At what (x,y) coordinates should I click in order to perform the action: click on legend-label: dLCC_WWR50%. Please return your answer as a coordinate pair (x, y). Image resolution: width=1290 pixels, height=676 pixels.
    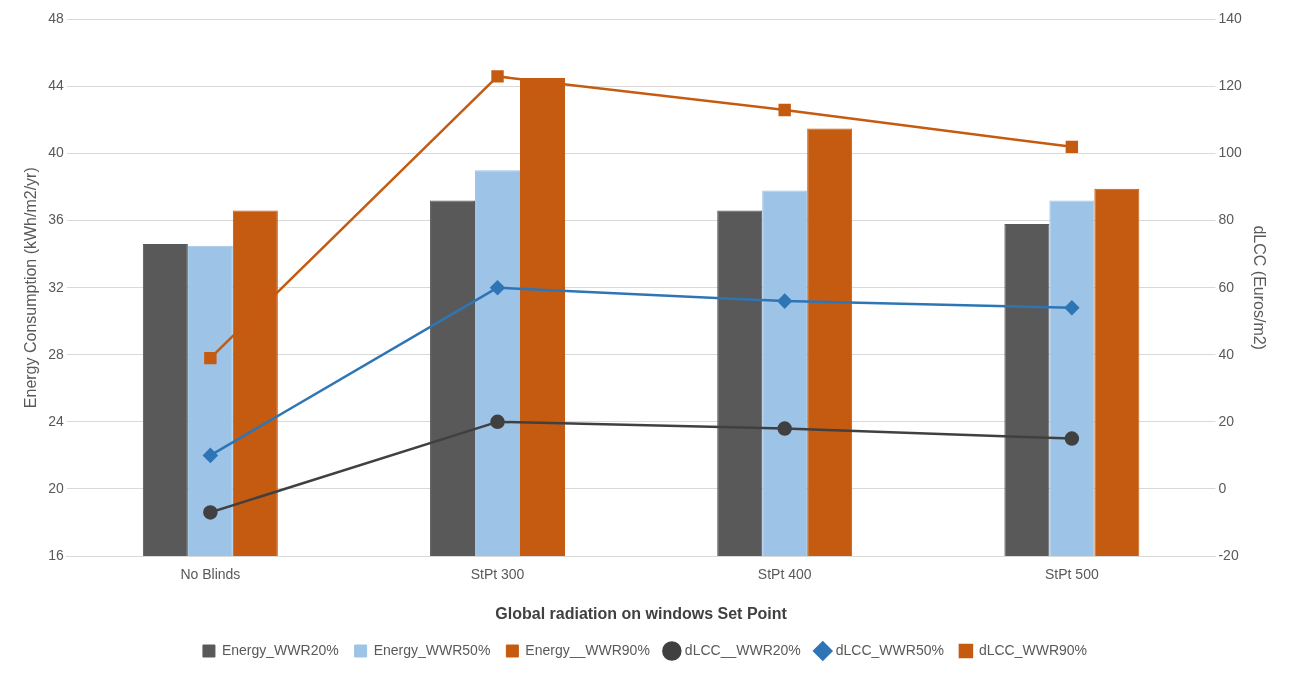
    Looking at the image, I should click on (889, 649).